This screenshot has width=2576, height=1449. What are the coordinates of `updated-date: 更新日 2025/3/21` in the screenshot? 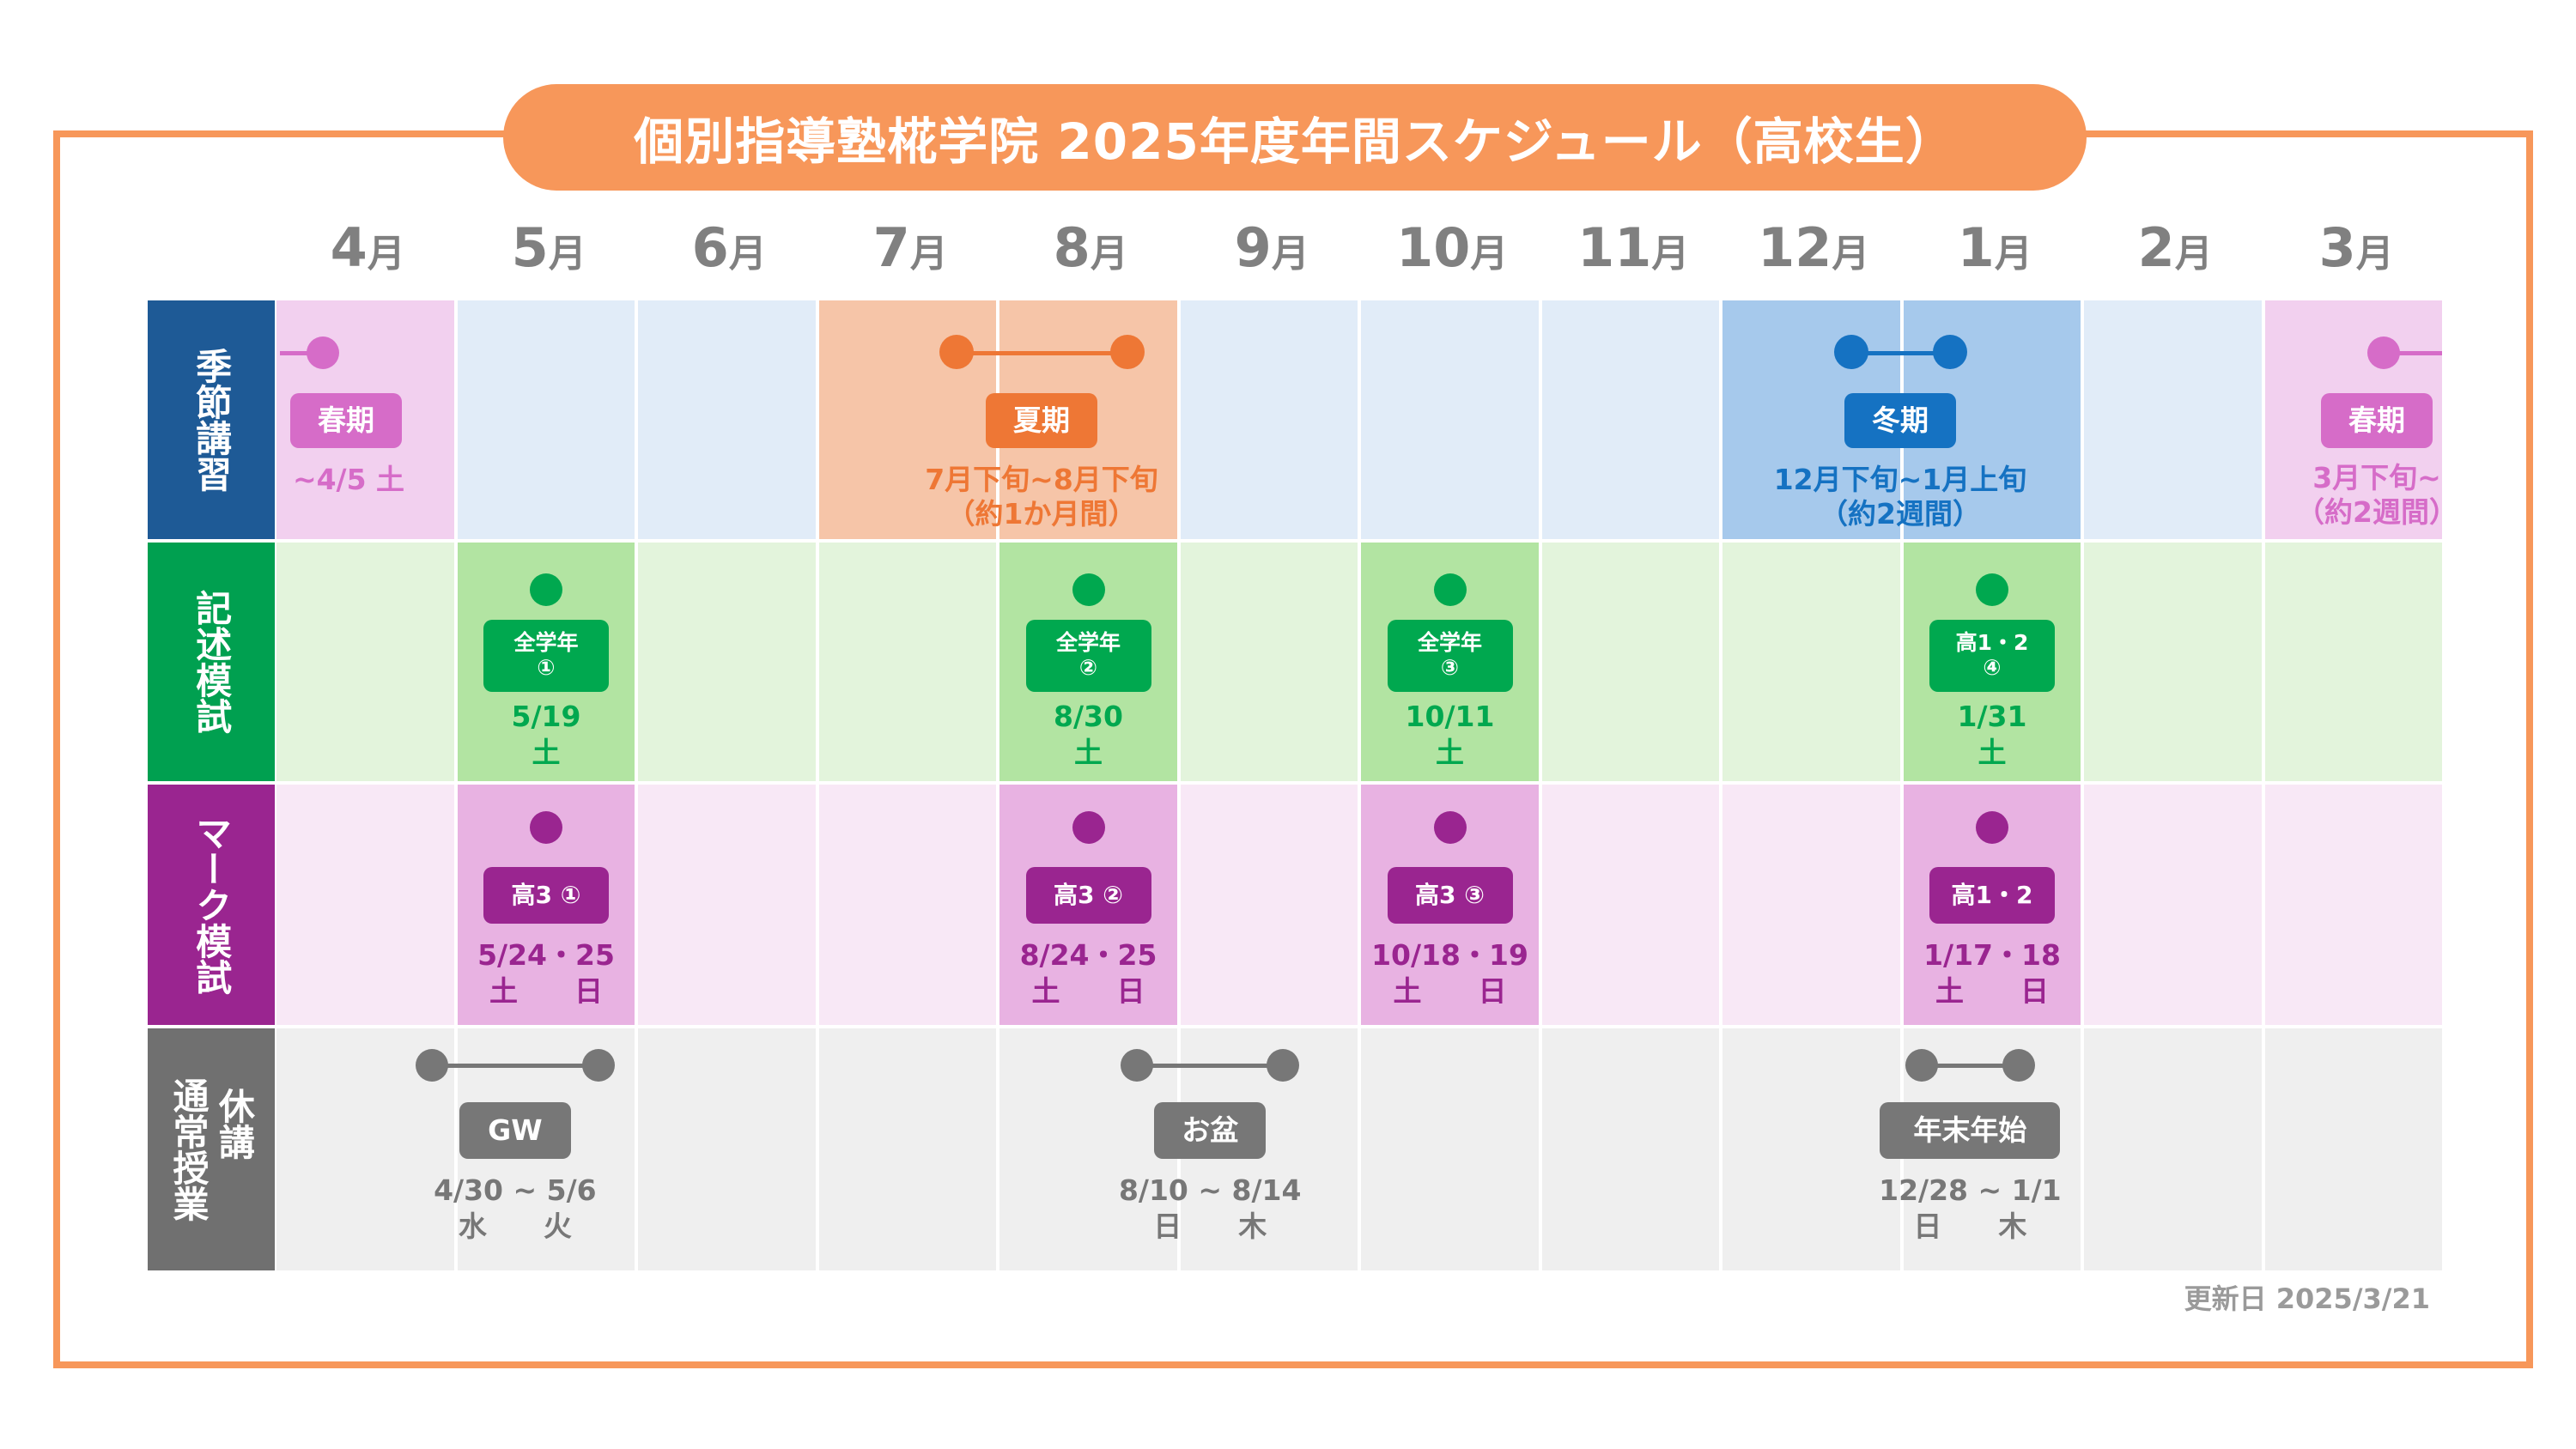 It's located at (2307, 1298).